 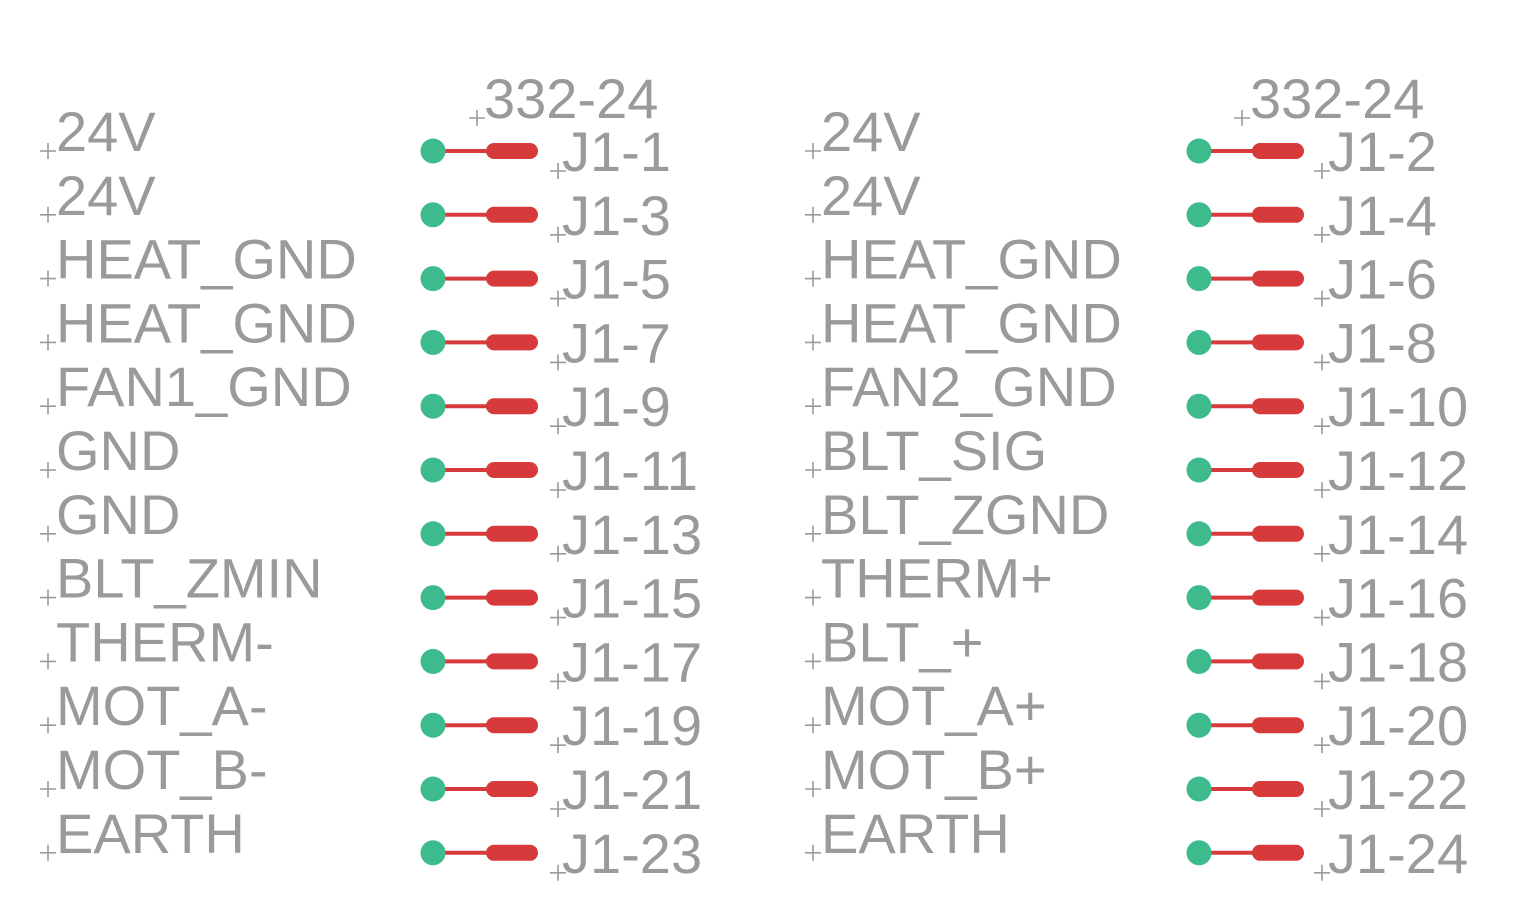 What do you see at coordinates (1136, 524) in the screenshot?
I see `pin-row: BLT_ZGND J1-14` at bounding box center [1136, 524].